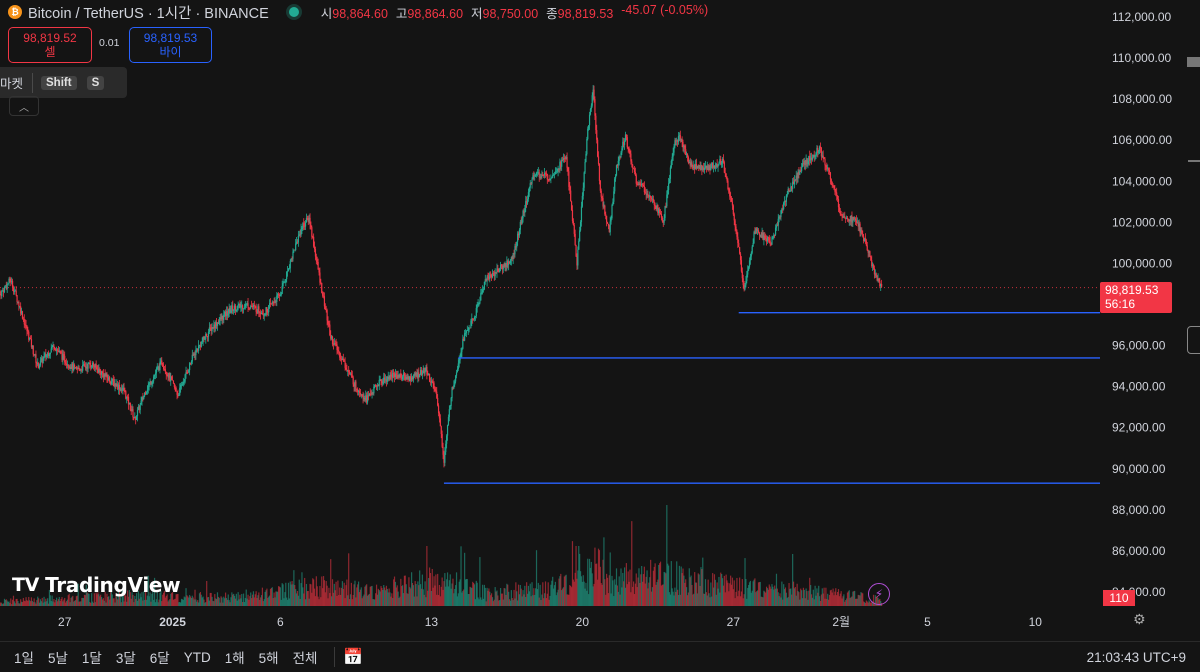 The width and height of the screenshot is (1200, 672). I want to click on range-1y: 1해, so click(234, 658).